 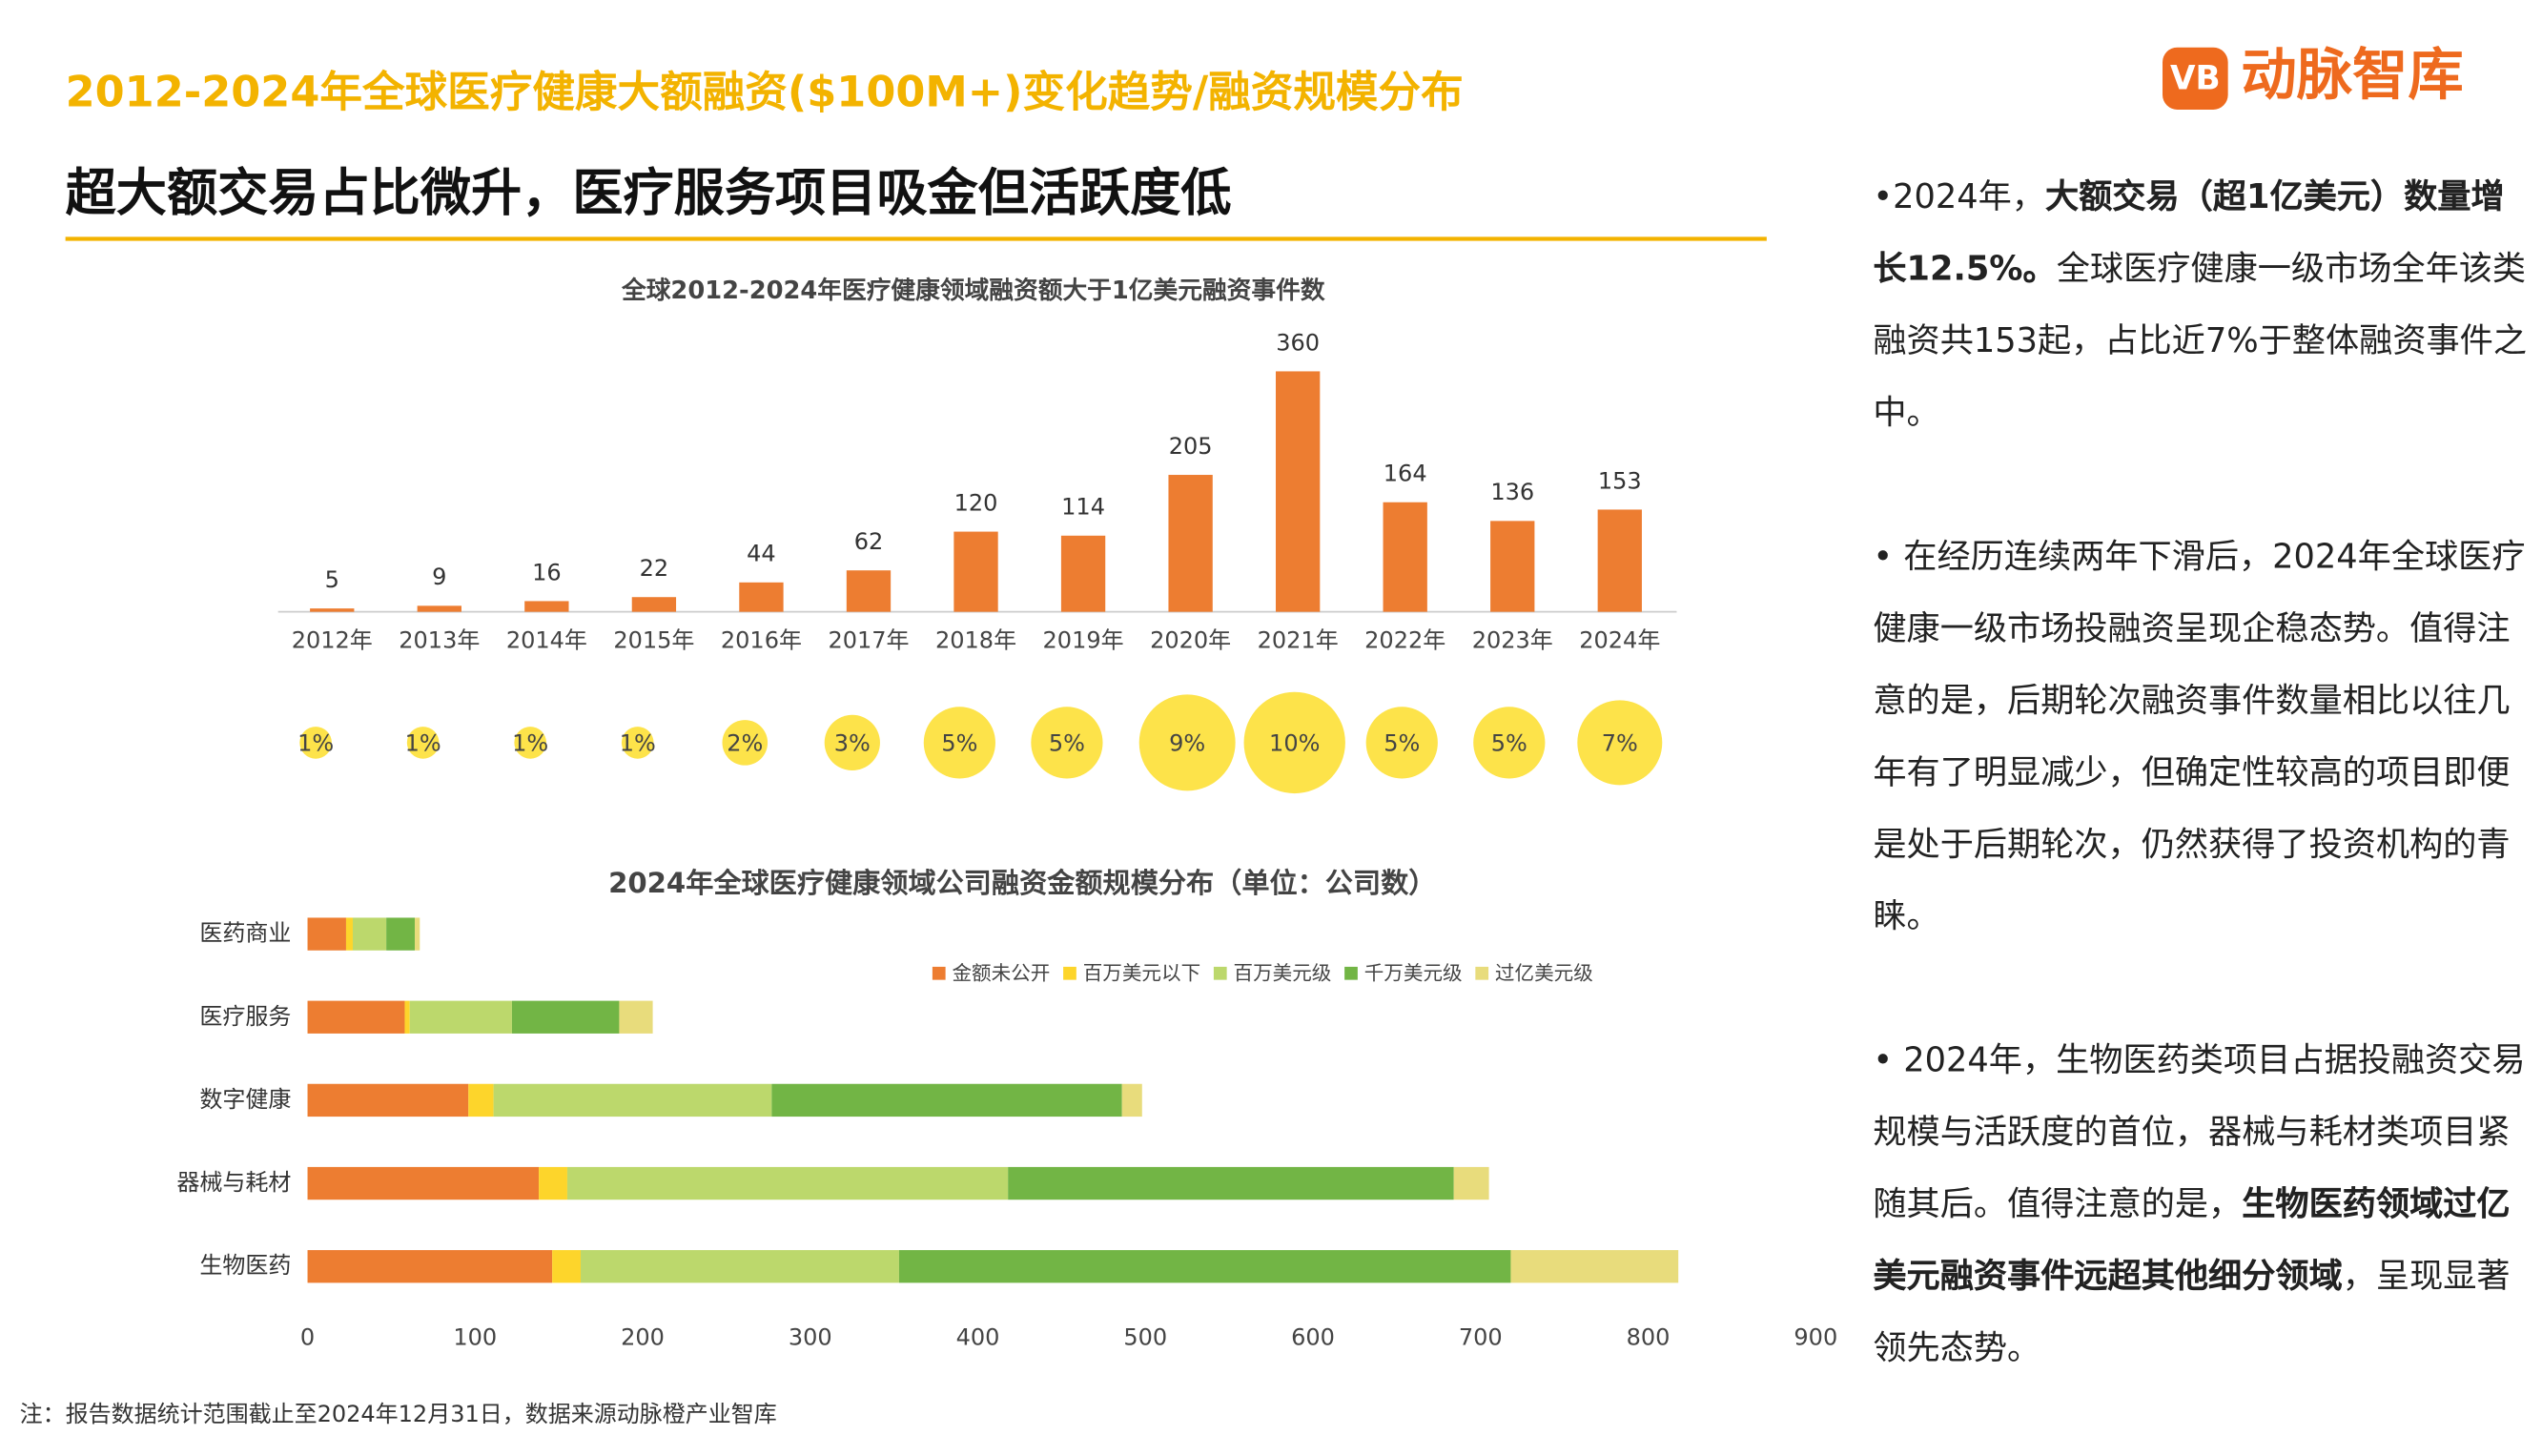 What do you see at coordinates (761, 640) in the screenshot?
I see `x-tick-label: 2016年` at bounding box center [761, 640].